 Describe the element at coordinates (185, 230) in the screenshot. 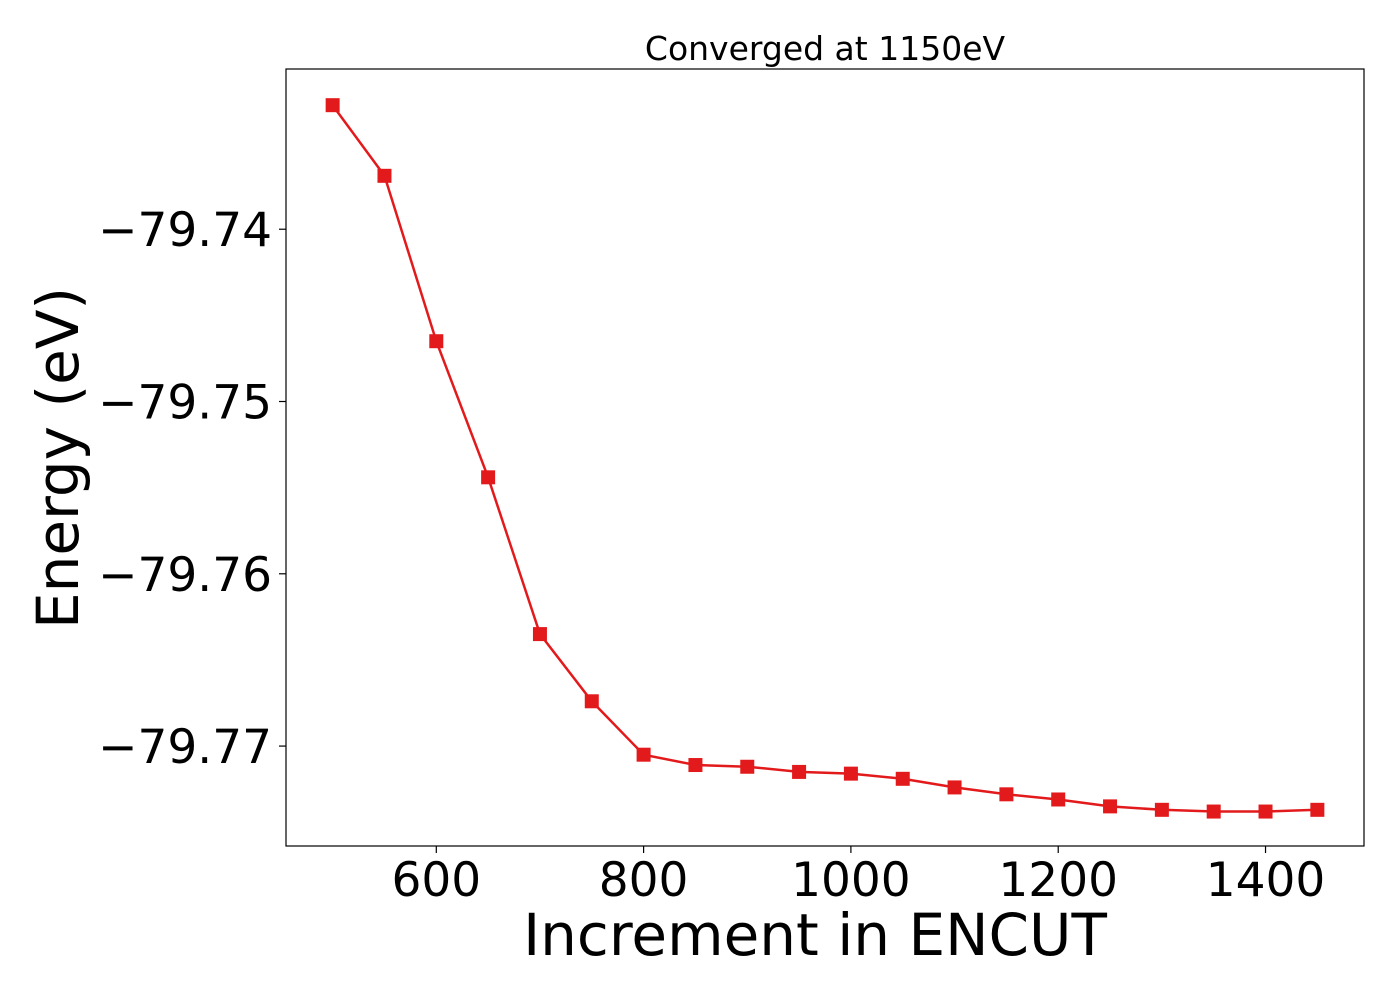

I see `y-tick-label: −79.74` at that location.